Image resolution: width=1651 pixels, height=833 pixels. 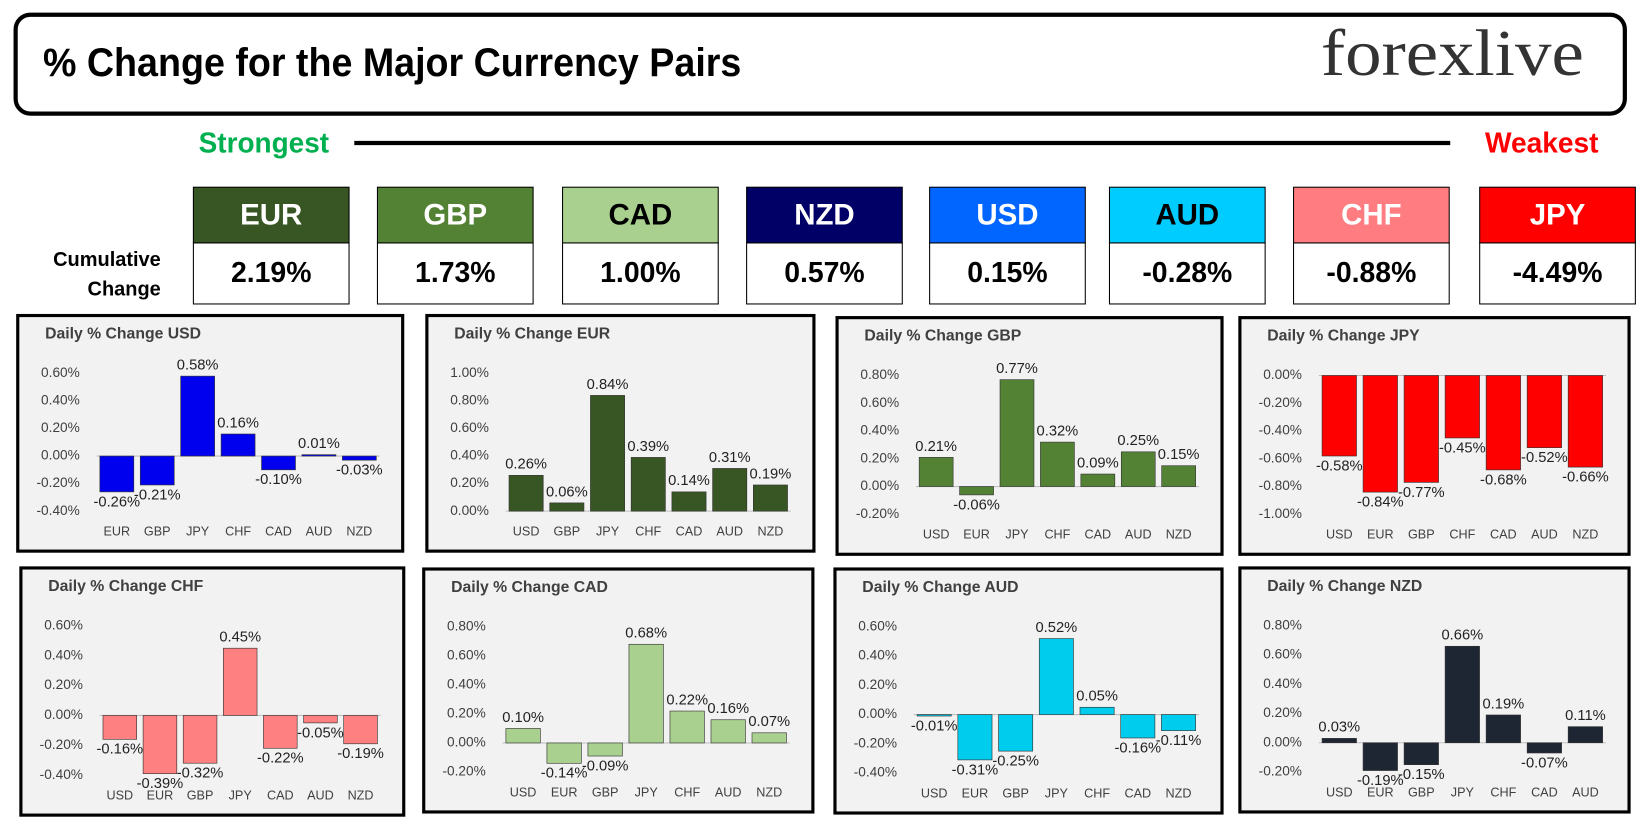 What do you see at coordinates (1097, 697) in the screenshot?
I see `value-label: 0.05%` at bounding box center [1097, 697].